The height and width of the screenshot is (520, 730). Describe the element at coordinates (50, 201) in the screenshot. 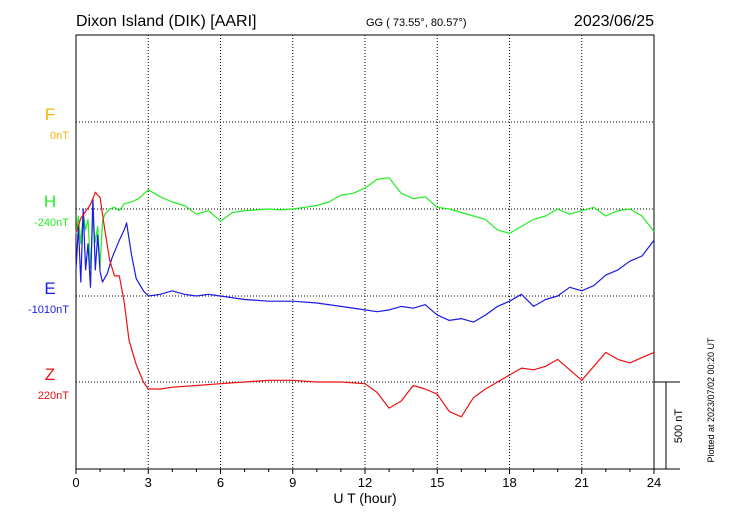

I see `channel-name-h: H` at that location.